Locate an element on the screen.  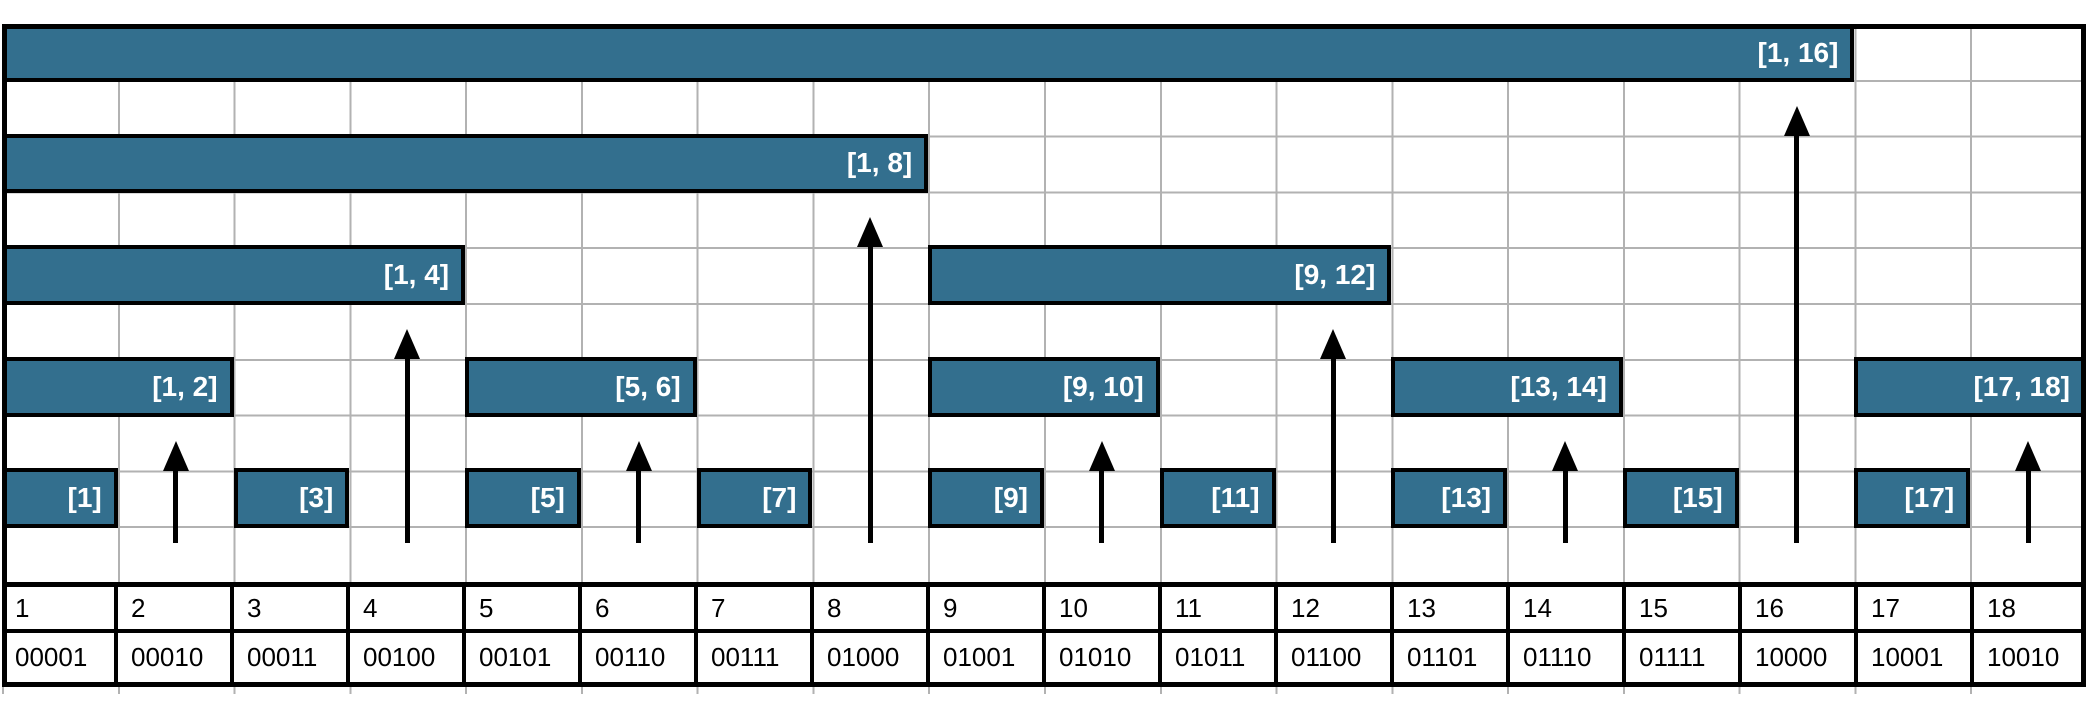
binary-cell-6: 00110 is located at coordinates (640, 657).